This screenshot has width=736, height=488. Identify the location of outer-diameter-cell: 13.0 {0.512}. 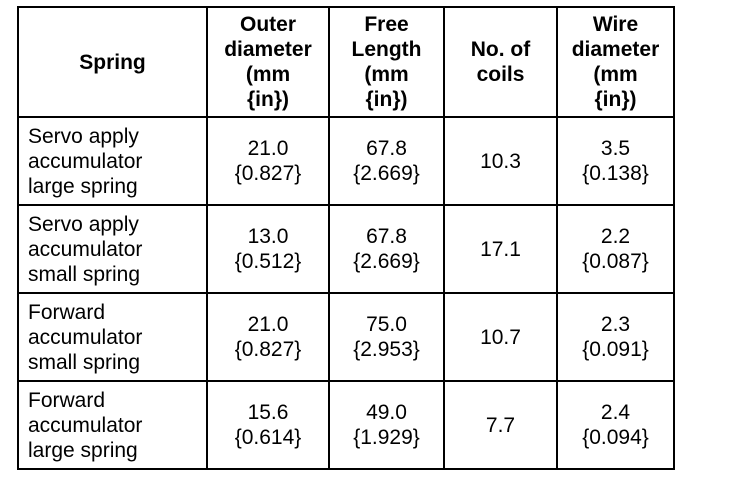
(268, 249).